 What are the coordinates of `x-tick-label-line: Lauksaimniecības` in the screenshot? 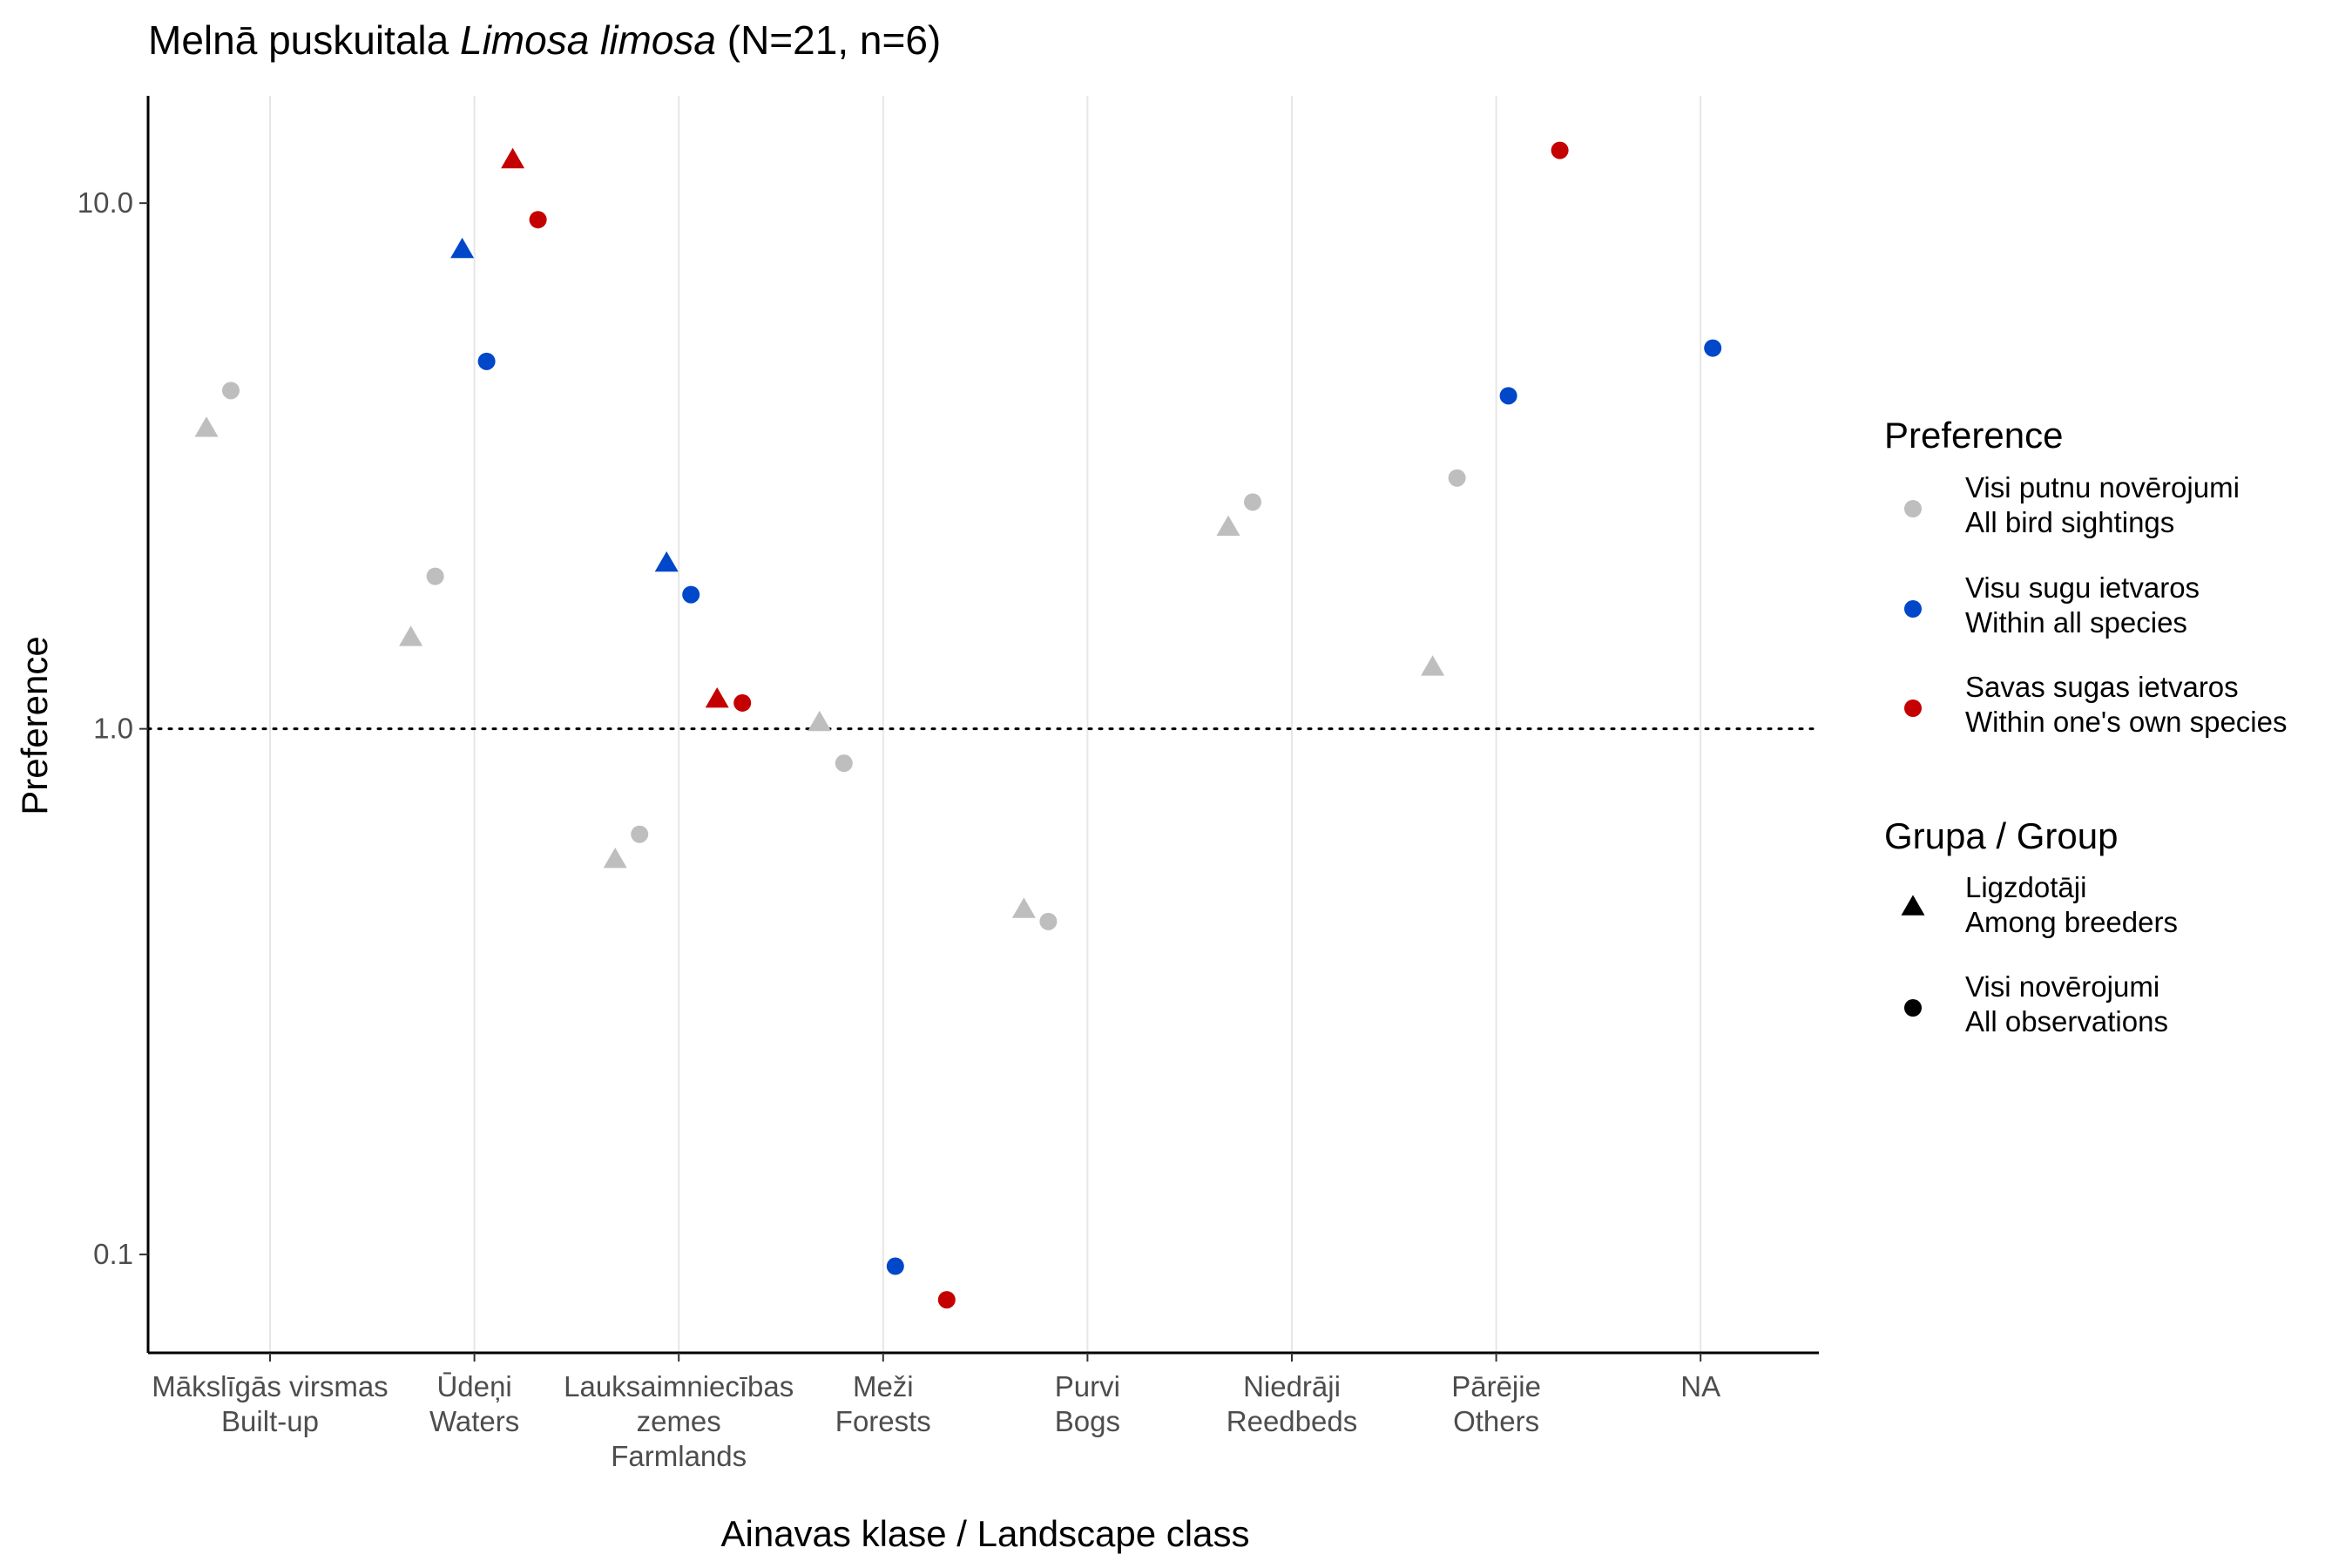 It's located at (679, 1386).